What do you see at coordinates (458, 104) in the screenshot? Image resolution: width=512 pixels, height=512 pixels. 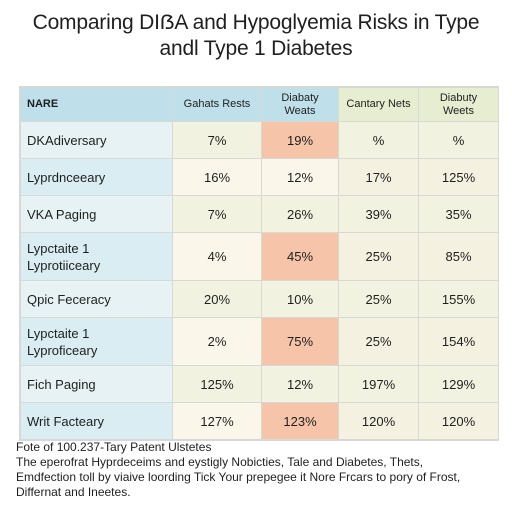 I see `header-cell-4: Diabuty Weets` at bounding box center [458, 104].